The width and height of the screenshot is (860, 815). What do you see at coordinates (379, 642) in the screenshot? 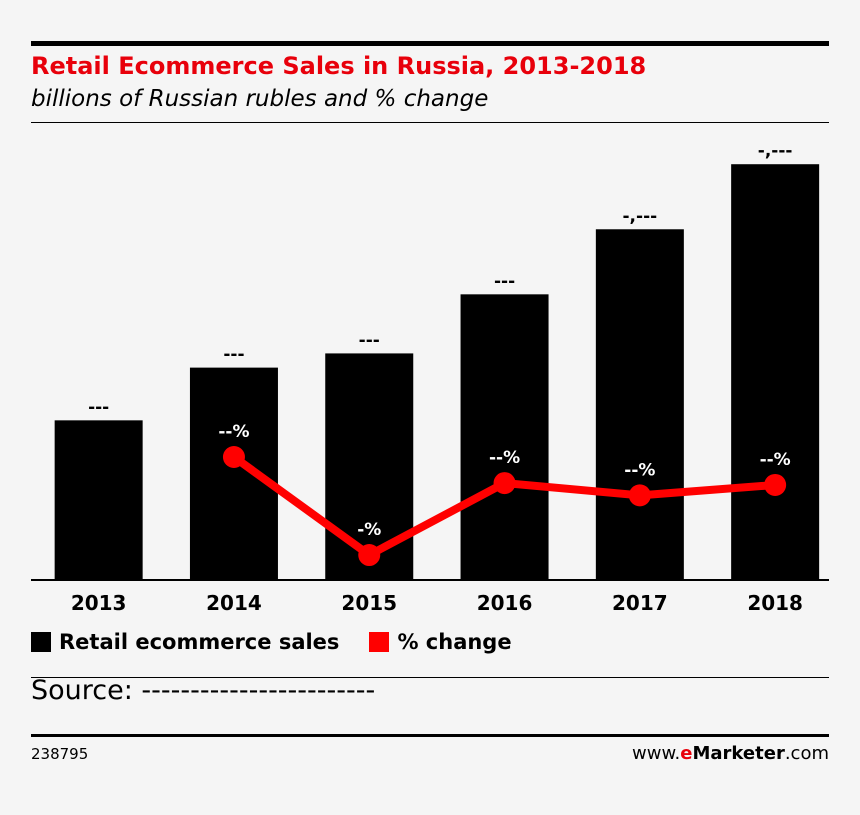
I see `legend-swatch-change` at bounding box center [379, 642].